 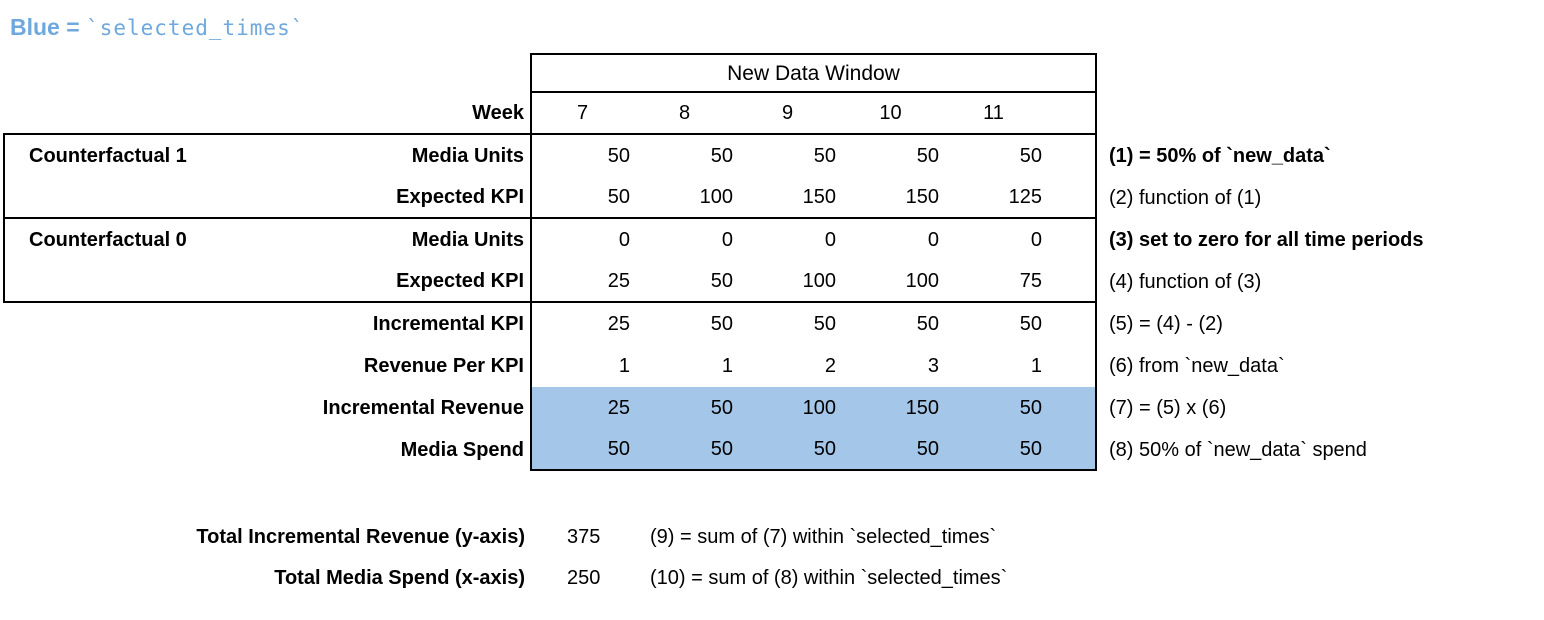 I want to click on table-header-new-data-window: New Data Window, so click(x=813, y=73).